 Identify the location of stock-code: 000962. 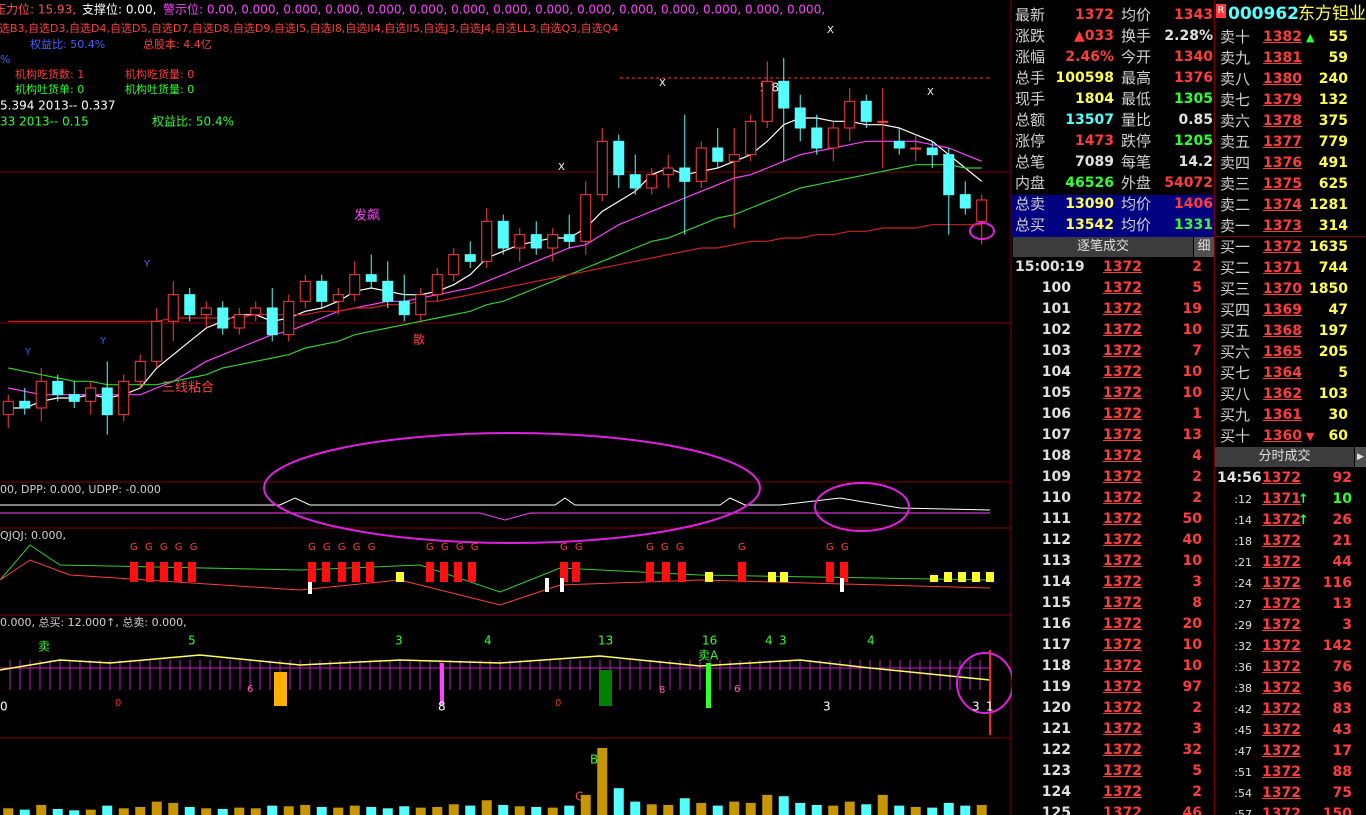
(1263, 14).